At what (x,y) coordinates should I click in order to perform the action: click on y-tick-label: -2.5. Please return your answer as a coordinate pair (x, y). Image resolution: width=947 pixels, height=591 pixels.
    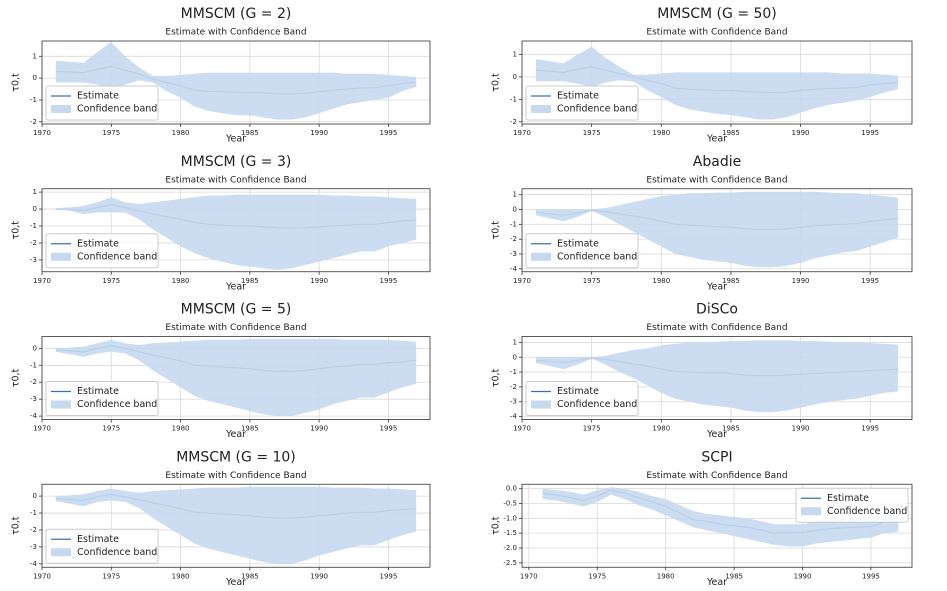
    Looking at the image, I should click on (510, 563).